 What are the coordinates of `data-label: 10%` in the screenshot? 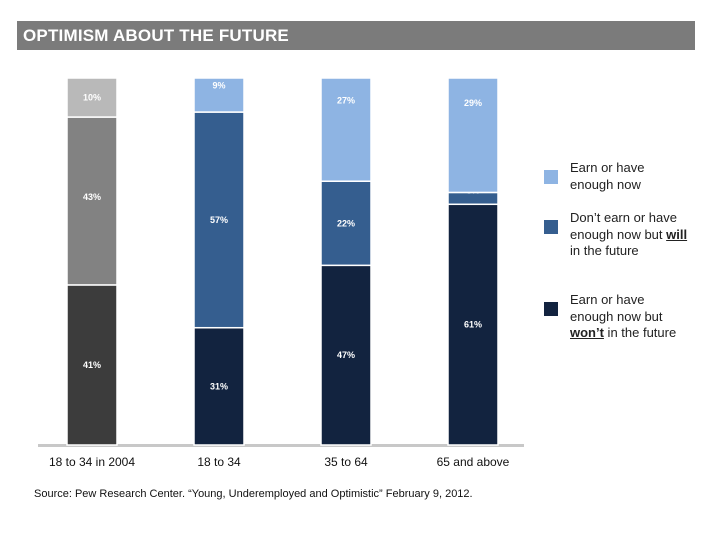 It's located at (92, 98).